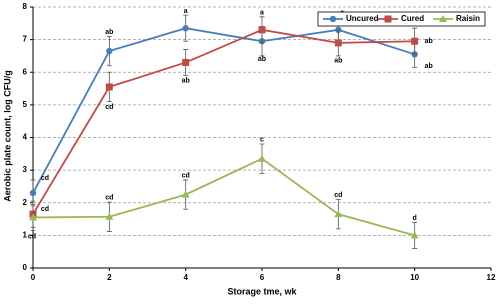 This screenshot has width=500, height=306. I want to click on x-tick-label: 6, so click(262, 277).